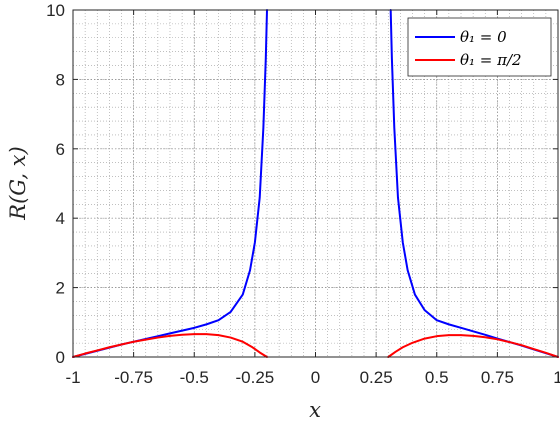 Image resolution: width=560 pixels, height=421 pixels. What do you see at coordinates (60, 218) in the screenshot?
I see `y-tick-label: 4` at bounding box center [60, 218].